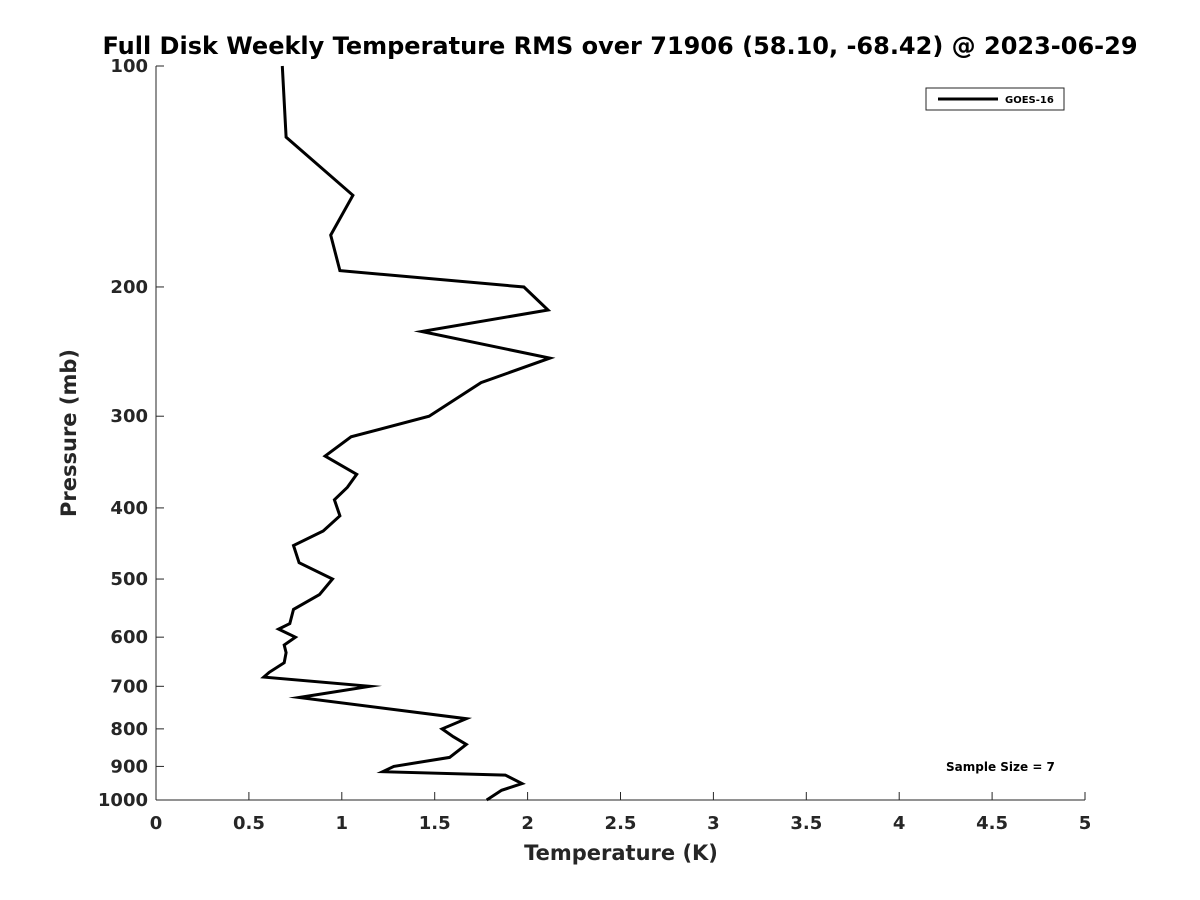  Describe the element at coordinates (527, 823) in the screenshot. I see `x-tick-label: 2` at that location.